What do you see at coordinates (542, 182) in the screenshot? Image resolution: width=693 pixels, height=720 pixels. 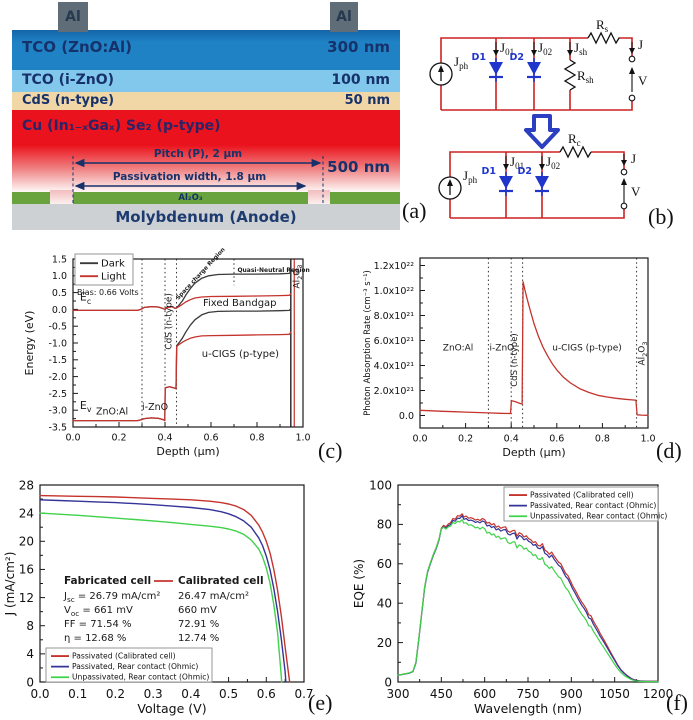 I see `diode-d2` at bounding box center [542, 182].